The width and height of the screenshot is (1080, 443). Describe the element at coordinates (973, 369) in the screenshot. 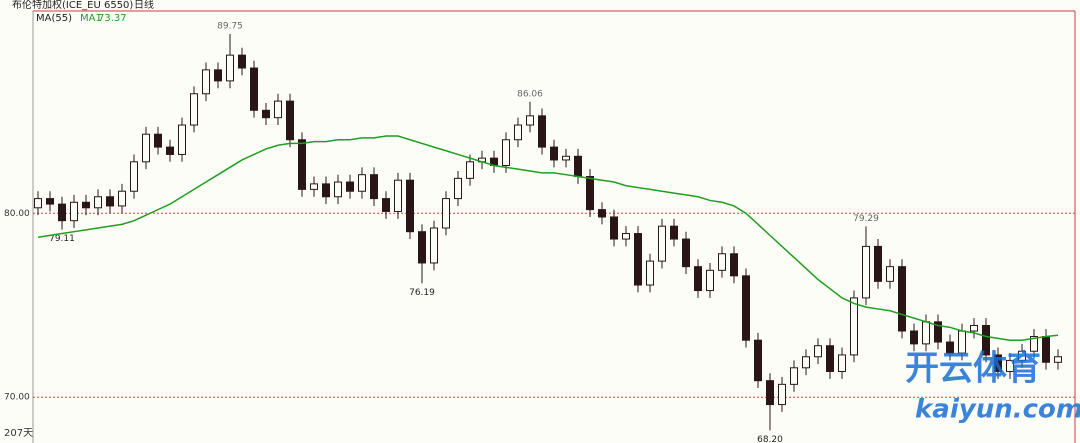

I see `watermark-brand: 开云体育` at that location.